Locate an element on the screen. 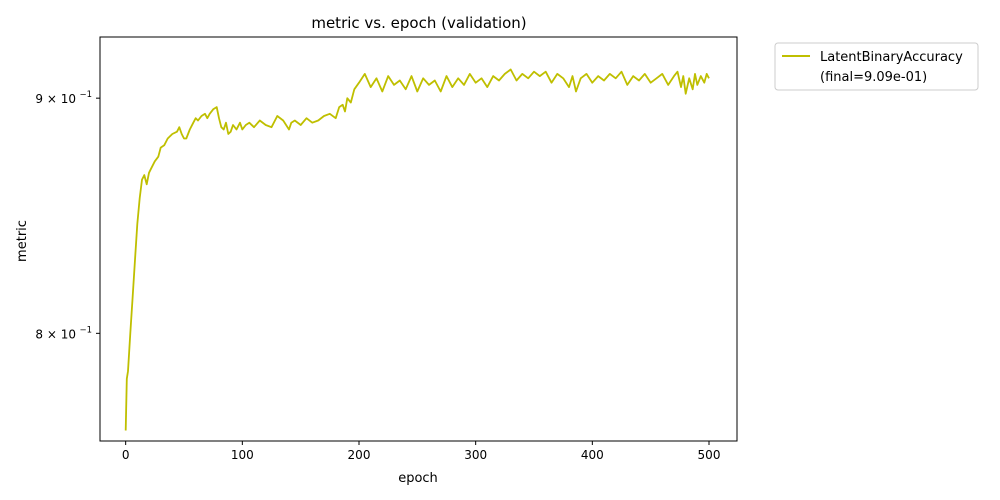 The height and width of the screenshot is (500, 1000). legend: LatentBinaryAccuracy (final=9.09e-01) is located at coordinates (876, 66).